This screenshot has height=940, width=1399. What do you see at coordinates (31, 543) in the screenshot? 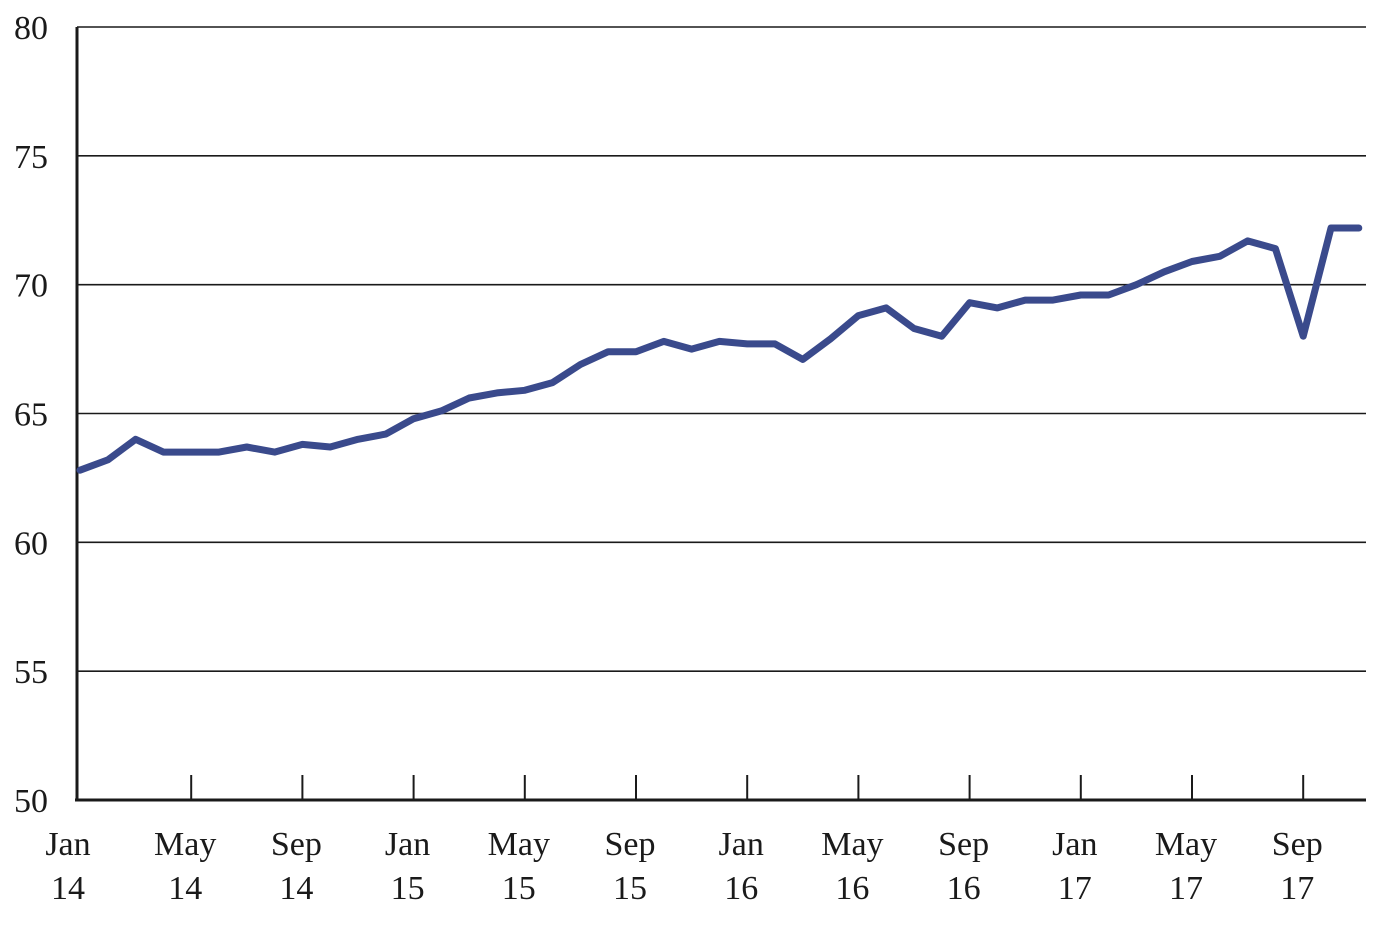
I see `y-tick-label: 60` at bounding box center [31, 543].